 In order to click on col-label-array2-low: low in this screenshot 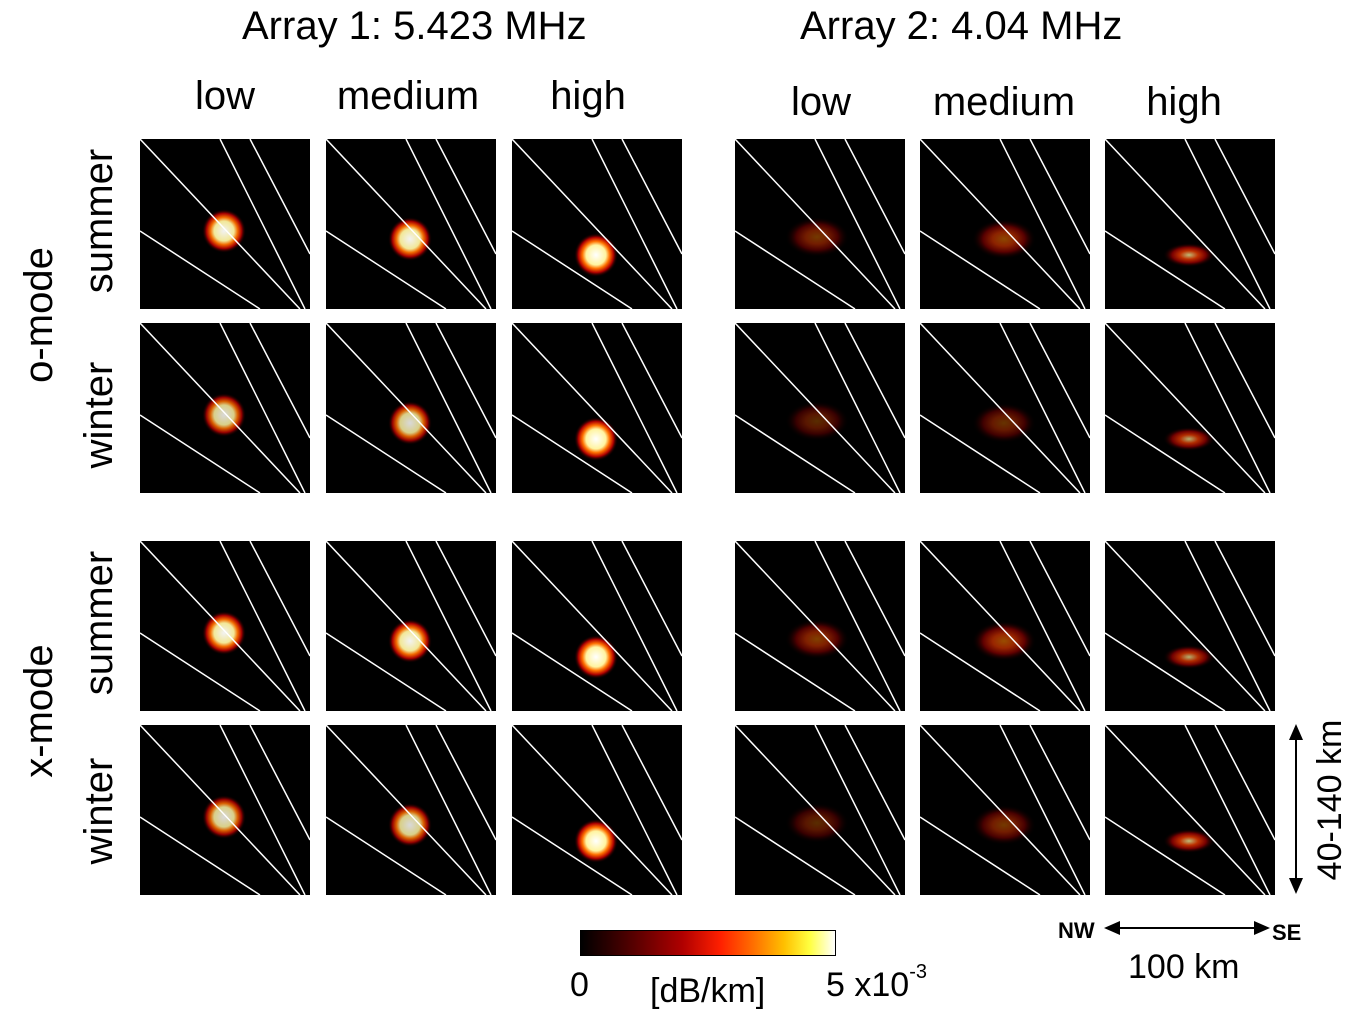, I will do `click(821, 102)`.